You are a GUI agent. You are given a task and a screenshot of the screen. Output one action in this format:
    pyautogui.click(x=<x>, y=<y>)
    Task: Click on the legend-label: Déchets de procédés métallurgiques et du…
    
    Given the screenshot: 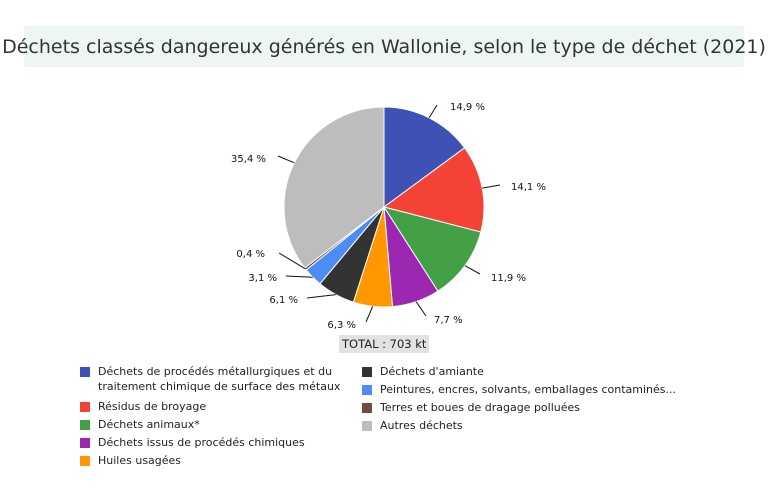 What is the action you would take?
    pyautogui.click(x=219, y=379)
    